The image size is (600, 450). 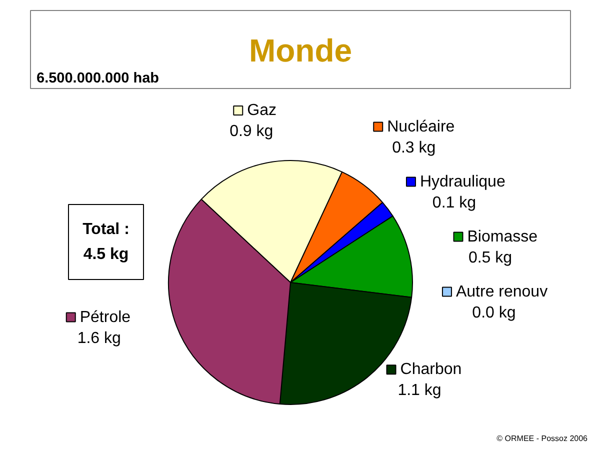 I want to click on legend-label: Gaz, so click(x=261, y=111).